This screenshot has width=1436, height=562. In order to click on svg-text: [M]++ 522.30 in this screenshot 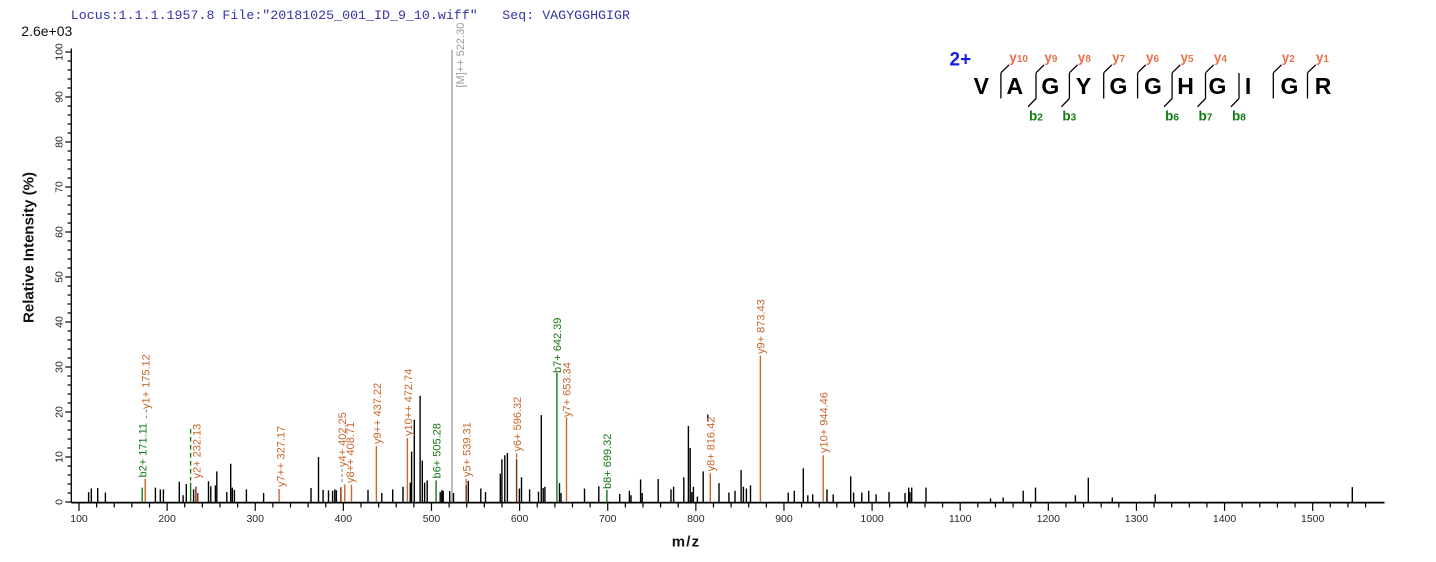, I will do `click(461, 55)`.